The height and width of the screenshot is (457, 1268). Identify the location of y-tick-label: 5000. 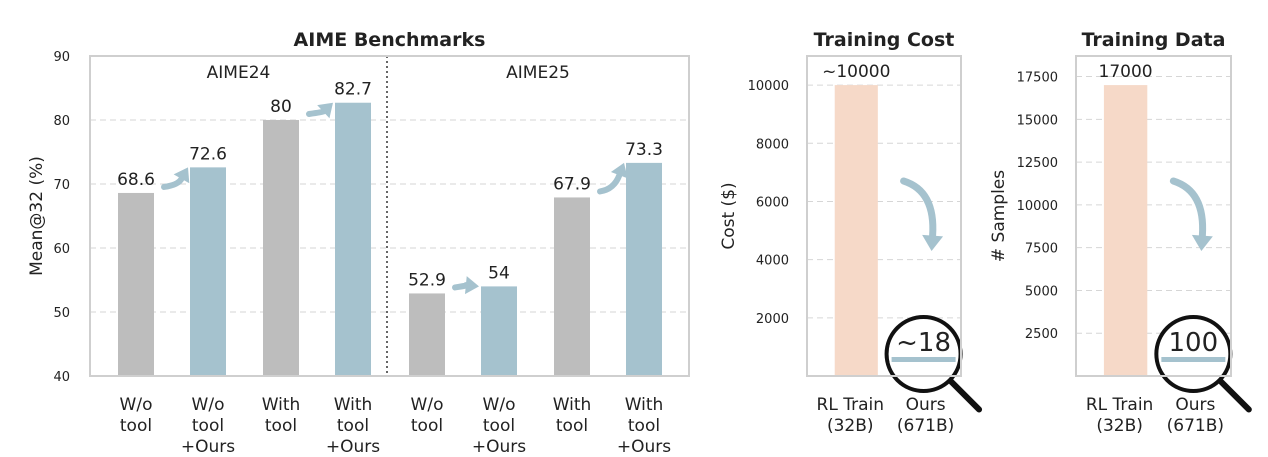
(1041, 291).